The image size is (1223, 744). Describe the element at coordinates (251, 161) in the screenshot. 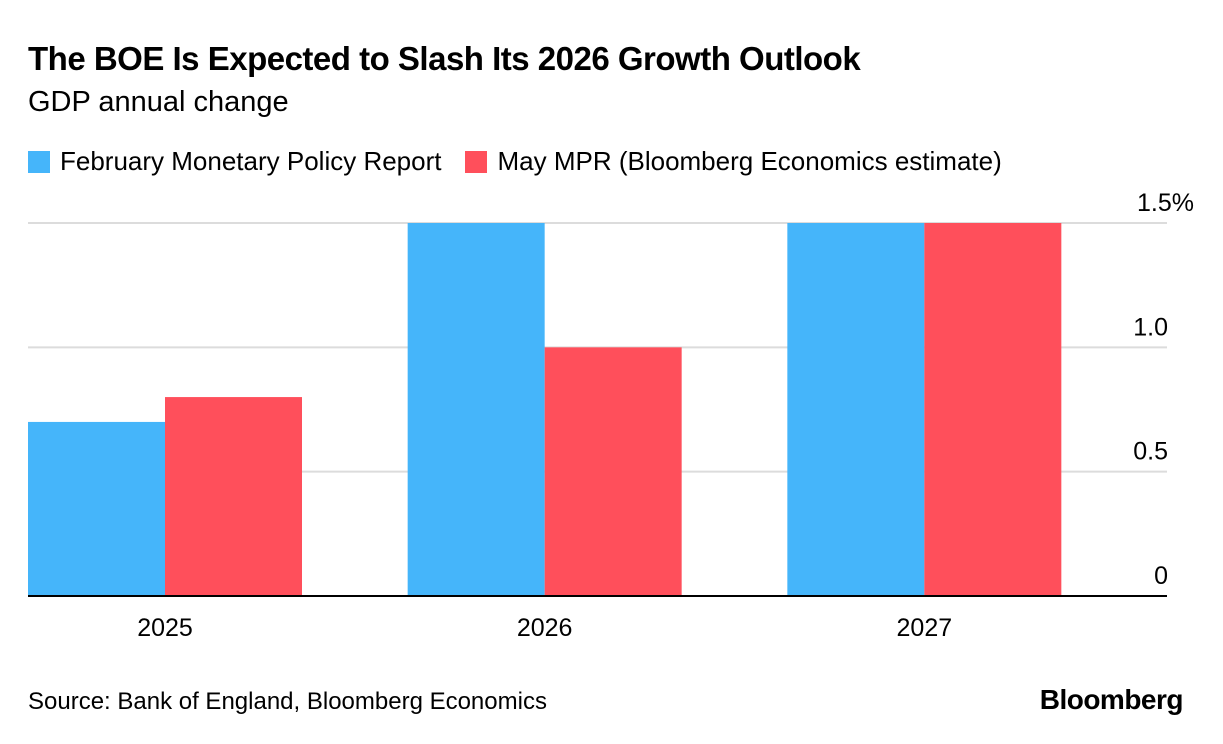

I see `legend-label-february: February Monetary Policy Report` at that location.